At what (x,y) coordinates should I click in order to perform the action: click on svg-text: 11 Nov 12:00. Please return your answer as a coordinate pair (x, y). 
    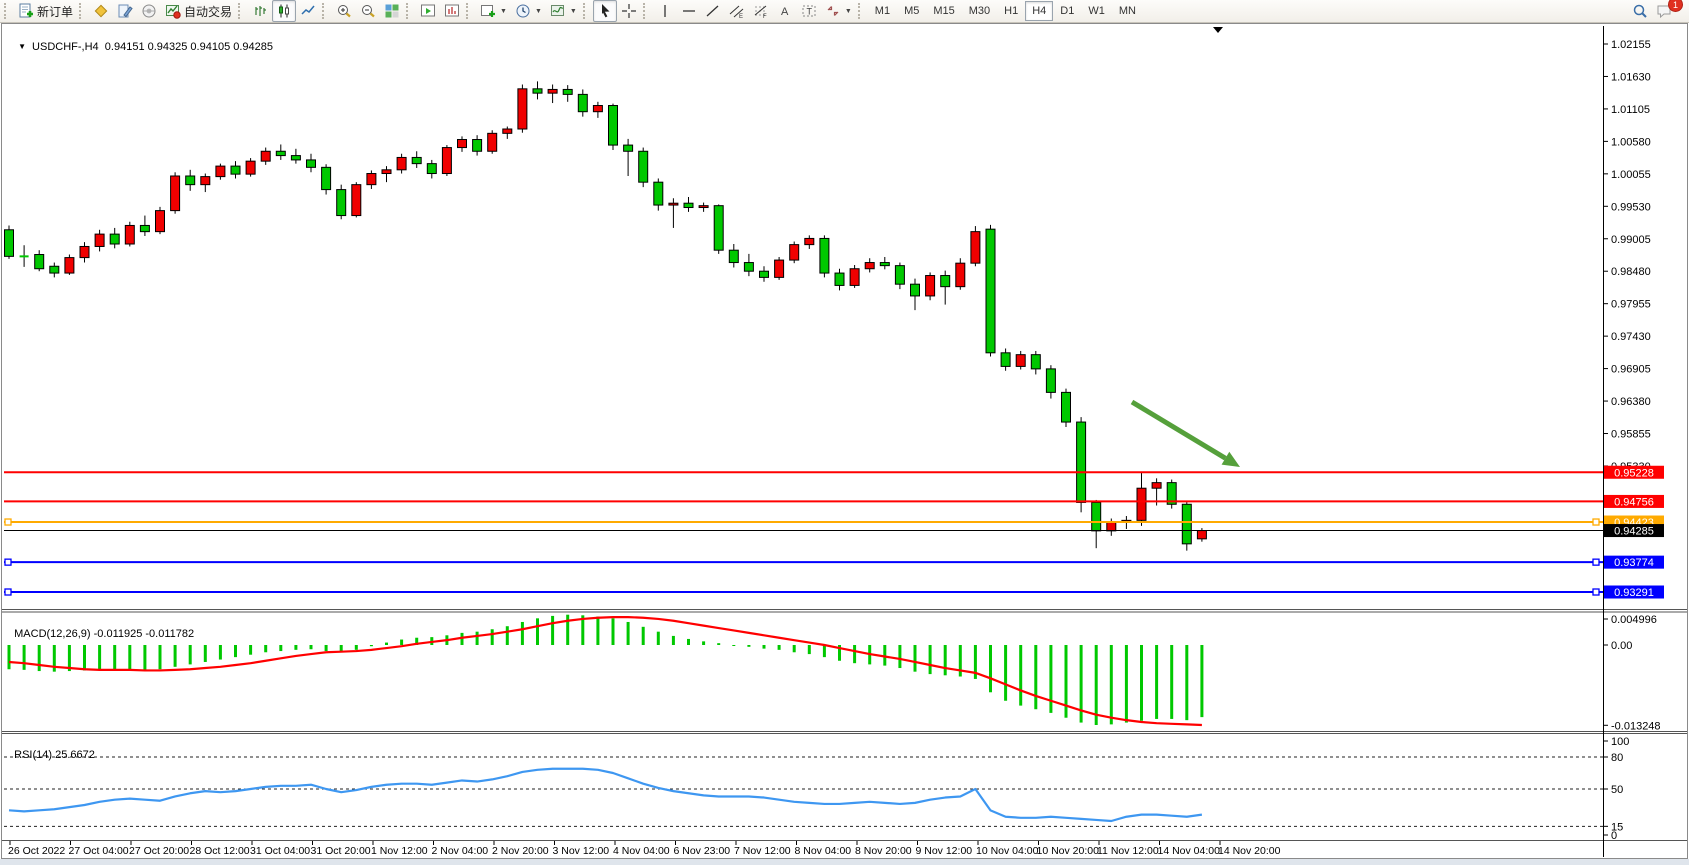
    Looking at the image, I should click on (1128, 851).